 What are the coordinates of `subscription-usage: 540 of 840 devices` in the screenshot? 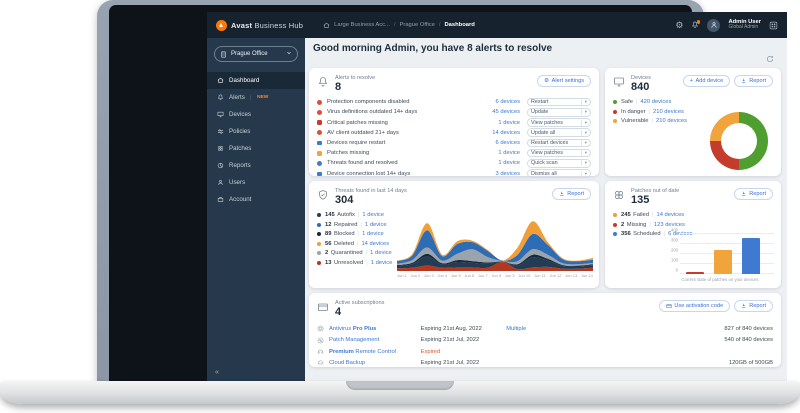 It's located at (749, 340).